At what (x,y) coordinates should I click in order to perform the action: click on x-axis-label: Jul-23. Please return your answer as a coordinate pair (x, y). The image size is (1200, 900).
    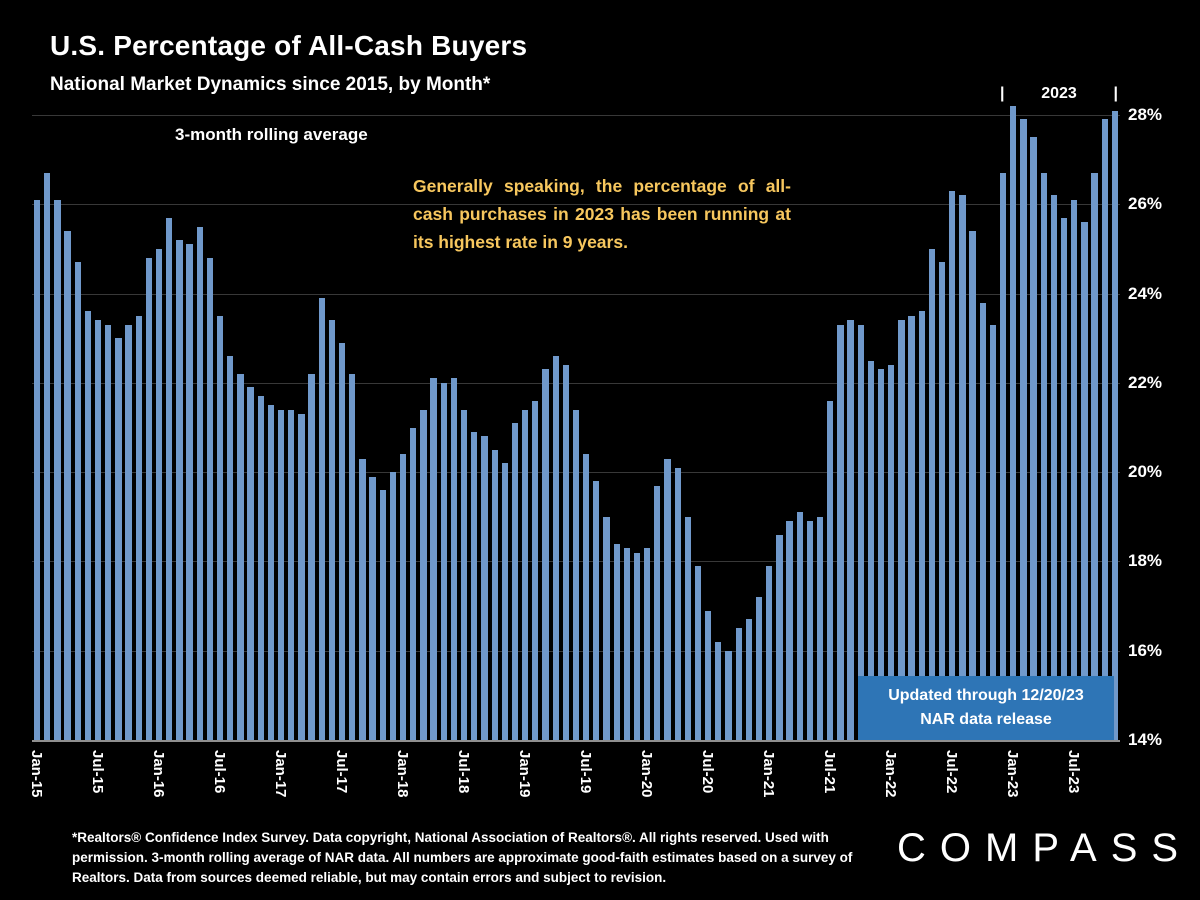
    Looking at the image, I should click on (1074, 772).